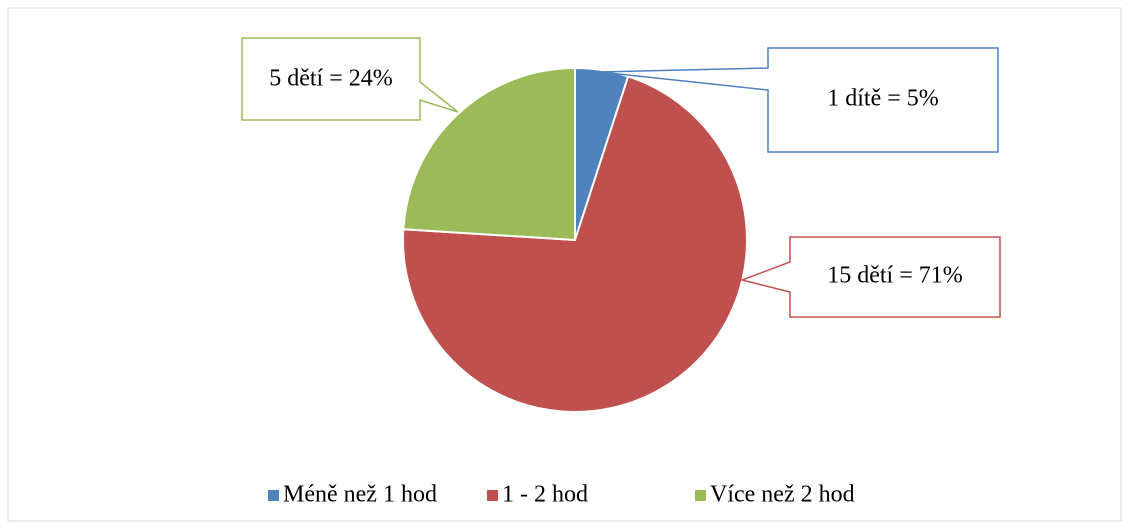 The image size is (1130, 530). Describe the element at coordinates (883, 99) in the screenshot. I see `data-label: 1 dítě = 5%` at that location.